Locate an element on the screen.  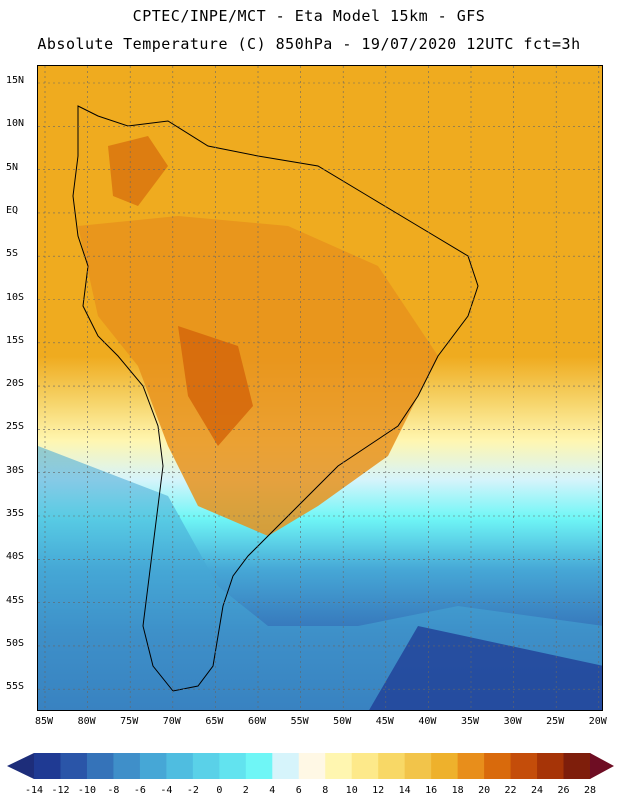
lat-tick-label: 20S is located at coordinates (15, 384).